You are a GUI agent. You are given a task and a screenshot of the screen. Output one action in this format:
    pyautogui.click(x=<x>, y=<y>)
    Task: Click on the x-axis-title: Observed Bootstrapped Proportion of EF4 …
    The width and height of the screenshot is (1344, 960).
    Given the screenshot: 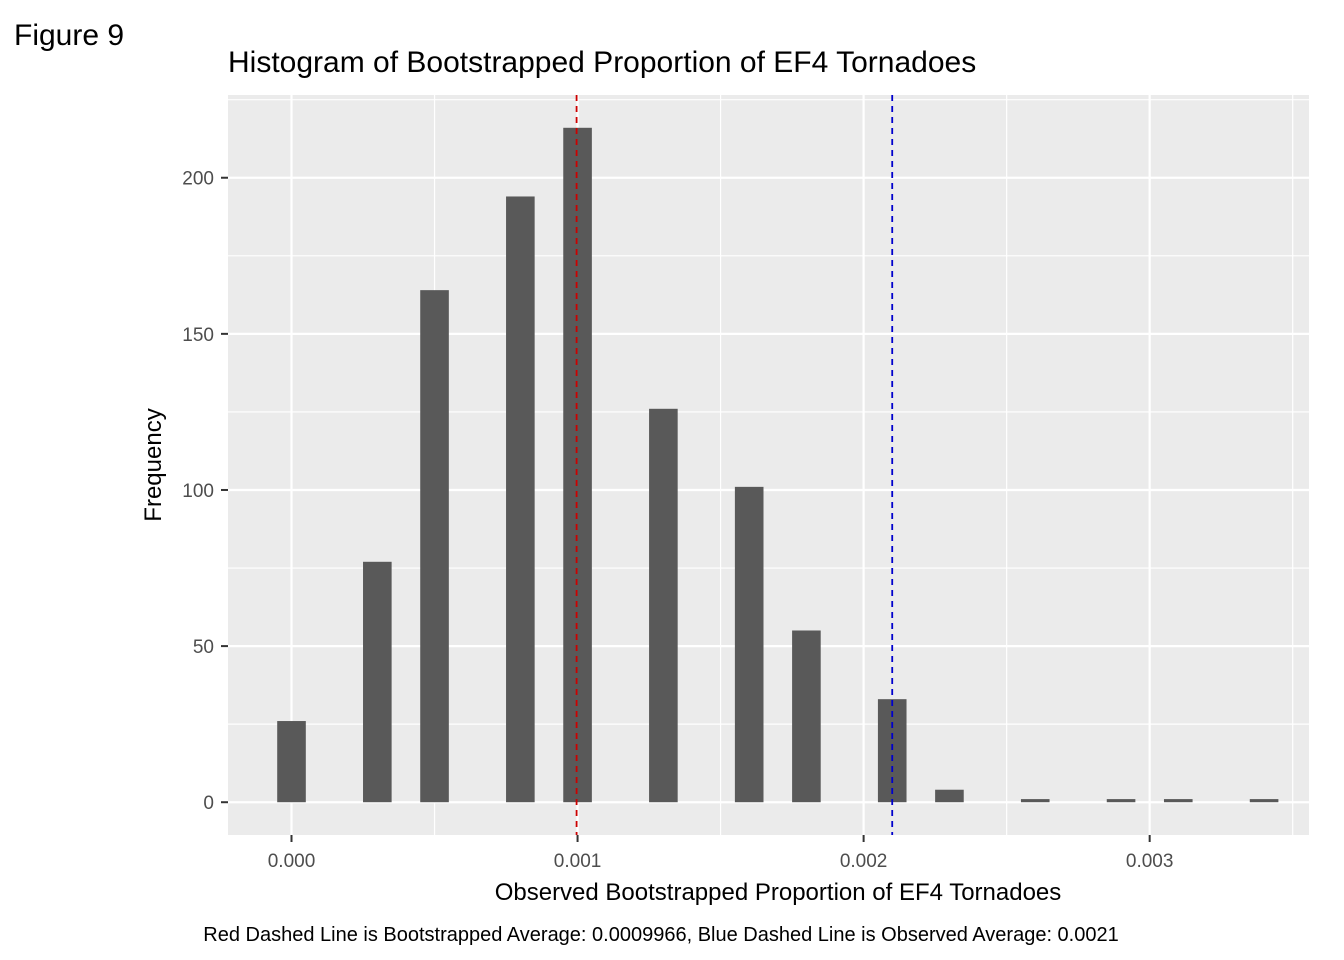 What is the action you would take?
    pyautogui.click(x=778, y=892)
    